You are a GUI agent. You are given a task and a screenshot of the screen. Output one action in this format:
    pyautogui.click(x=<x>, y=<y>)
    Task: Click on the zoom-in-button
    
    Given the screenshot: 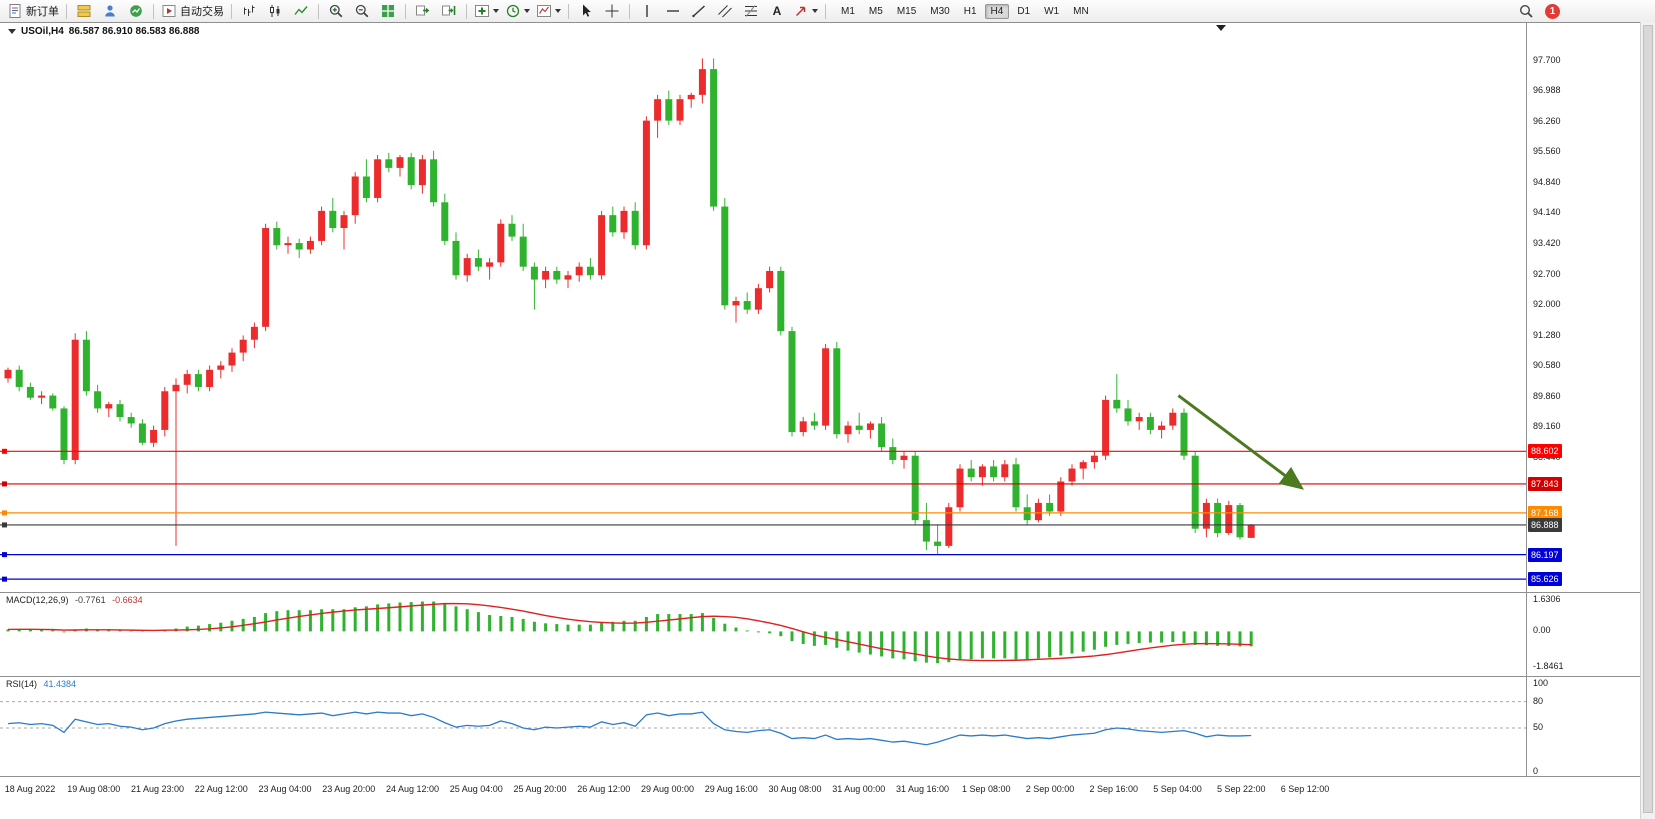 What is the action you would take?
    pyautogui.click(x=336, y=11)
    